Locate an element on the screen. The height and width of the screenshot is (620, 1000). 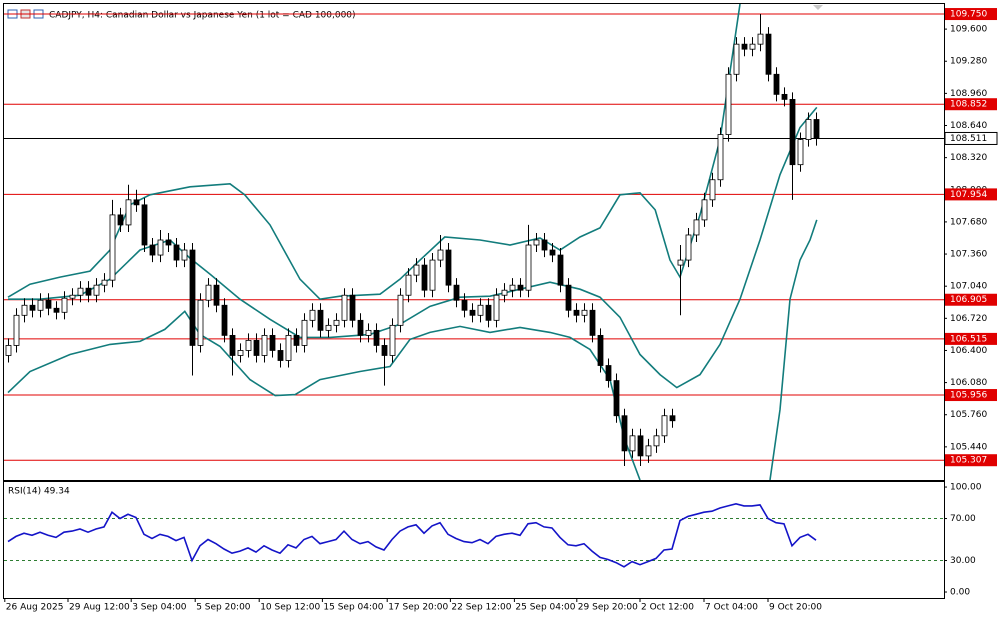
x-tick-label: 25 Sep 04:00 is located at coordinates (545, 608).